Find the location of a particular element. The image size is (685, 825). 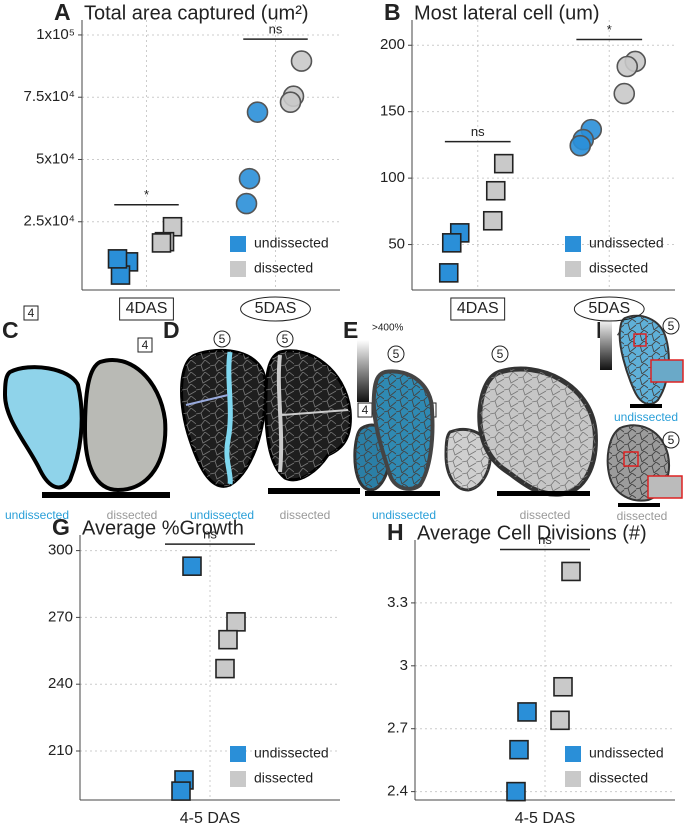

y-tick-label: 2.4 is located at coordinates (397, 791).